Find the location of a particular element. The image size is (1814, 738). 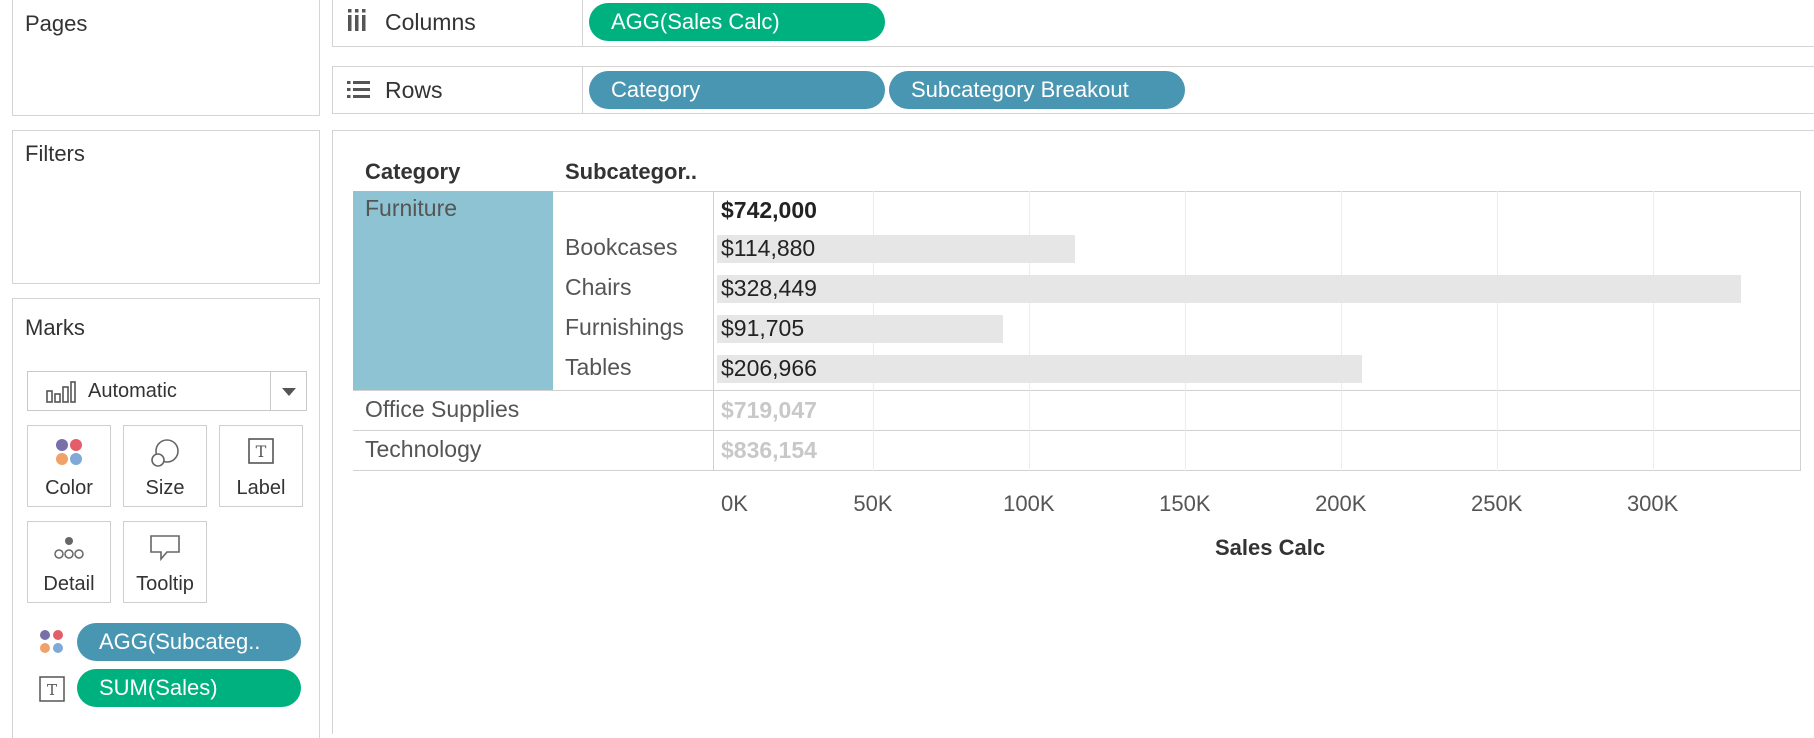

subcategory-breakout-pill: Subcategory Breakout is located at coordinates (1037, 90).